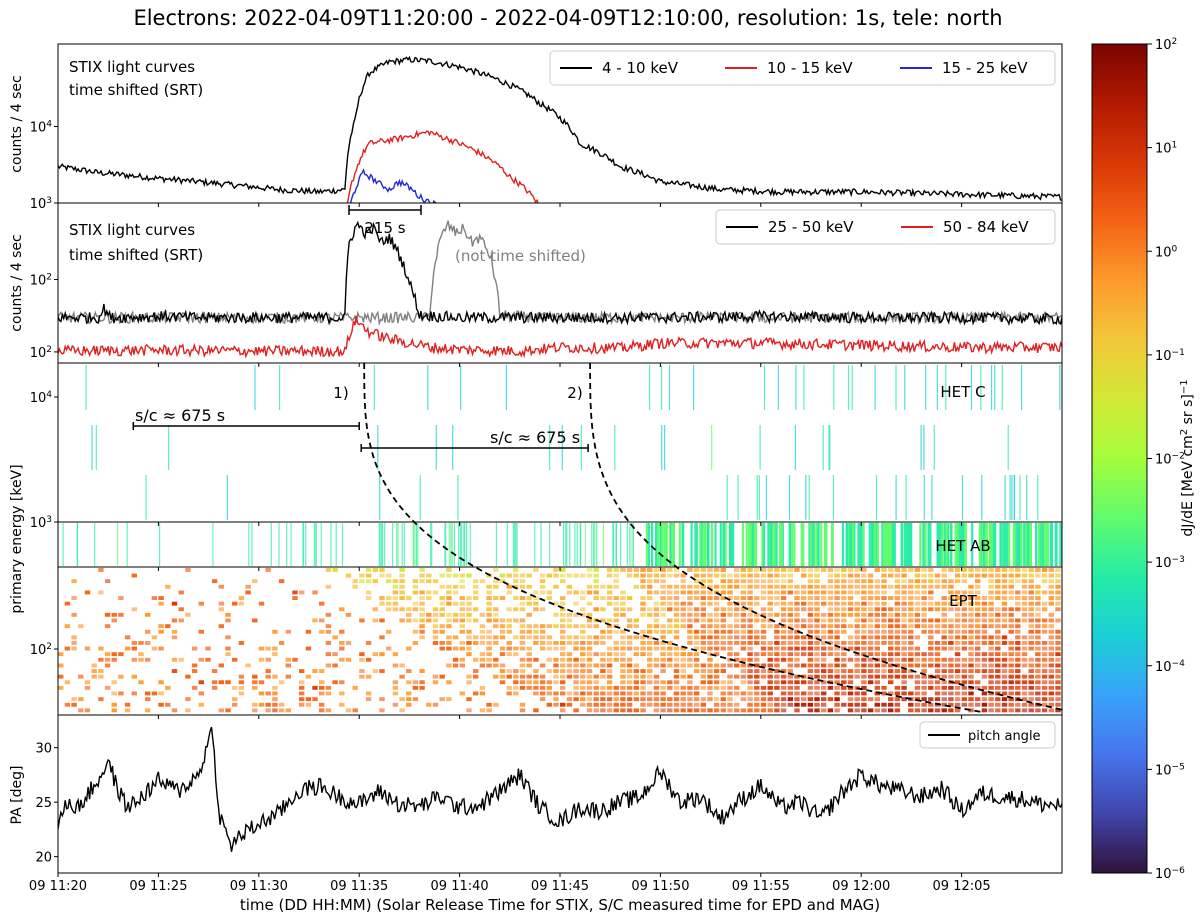 Image resolution: width=1200 pixels, height=924 pixels. Describe the element at coordinates (132, 67) in the screenshot. I see `stix-low-annotation-line1: STIX light curves` at that location.